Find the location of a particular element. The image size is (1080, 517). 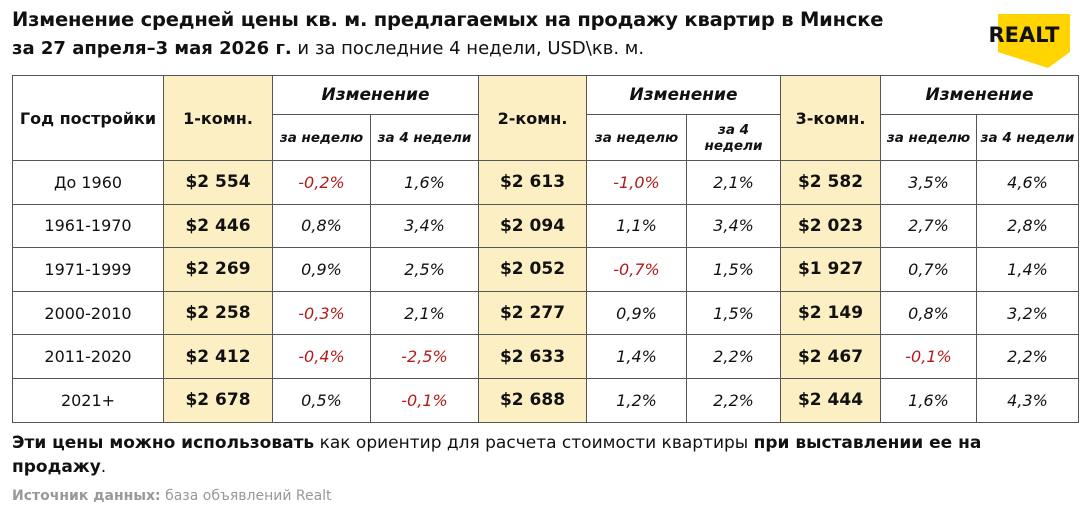

logo: REALT is located at coordinates (1029, 41).